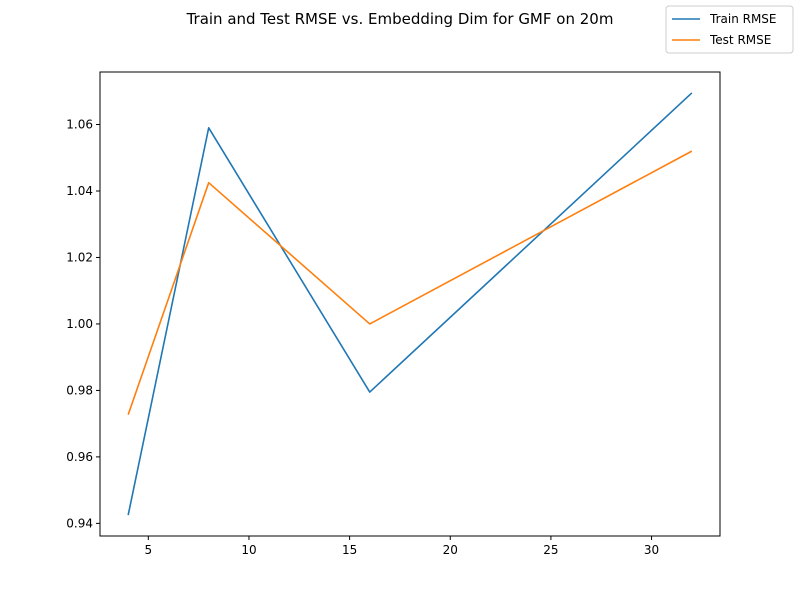  I want to click on y-tick-label: 0.94, so click(79, 523).